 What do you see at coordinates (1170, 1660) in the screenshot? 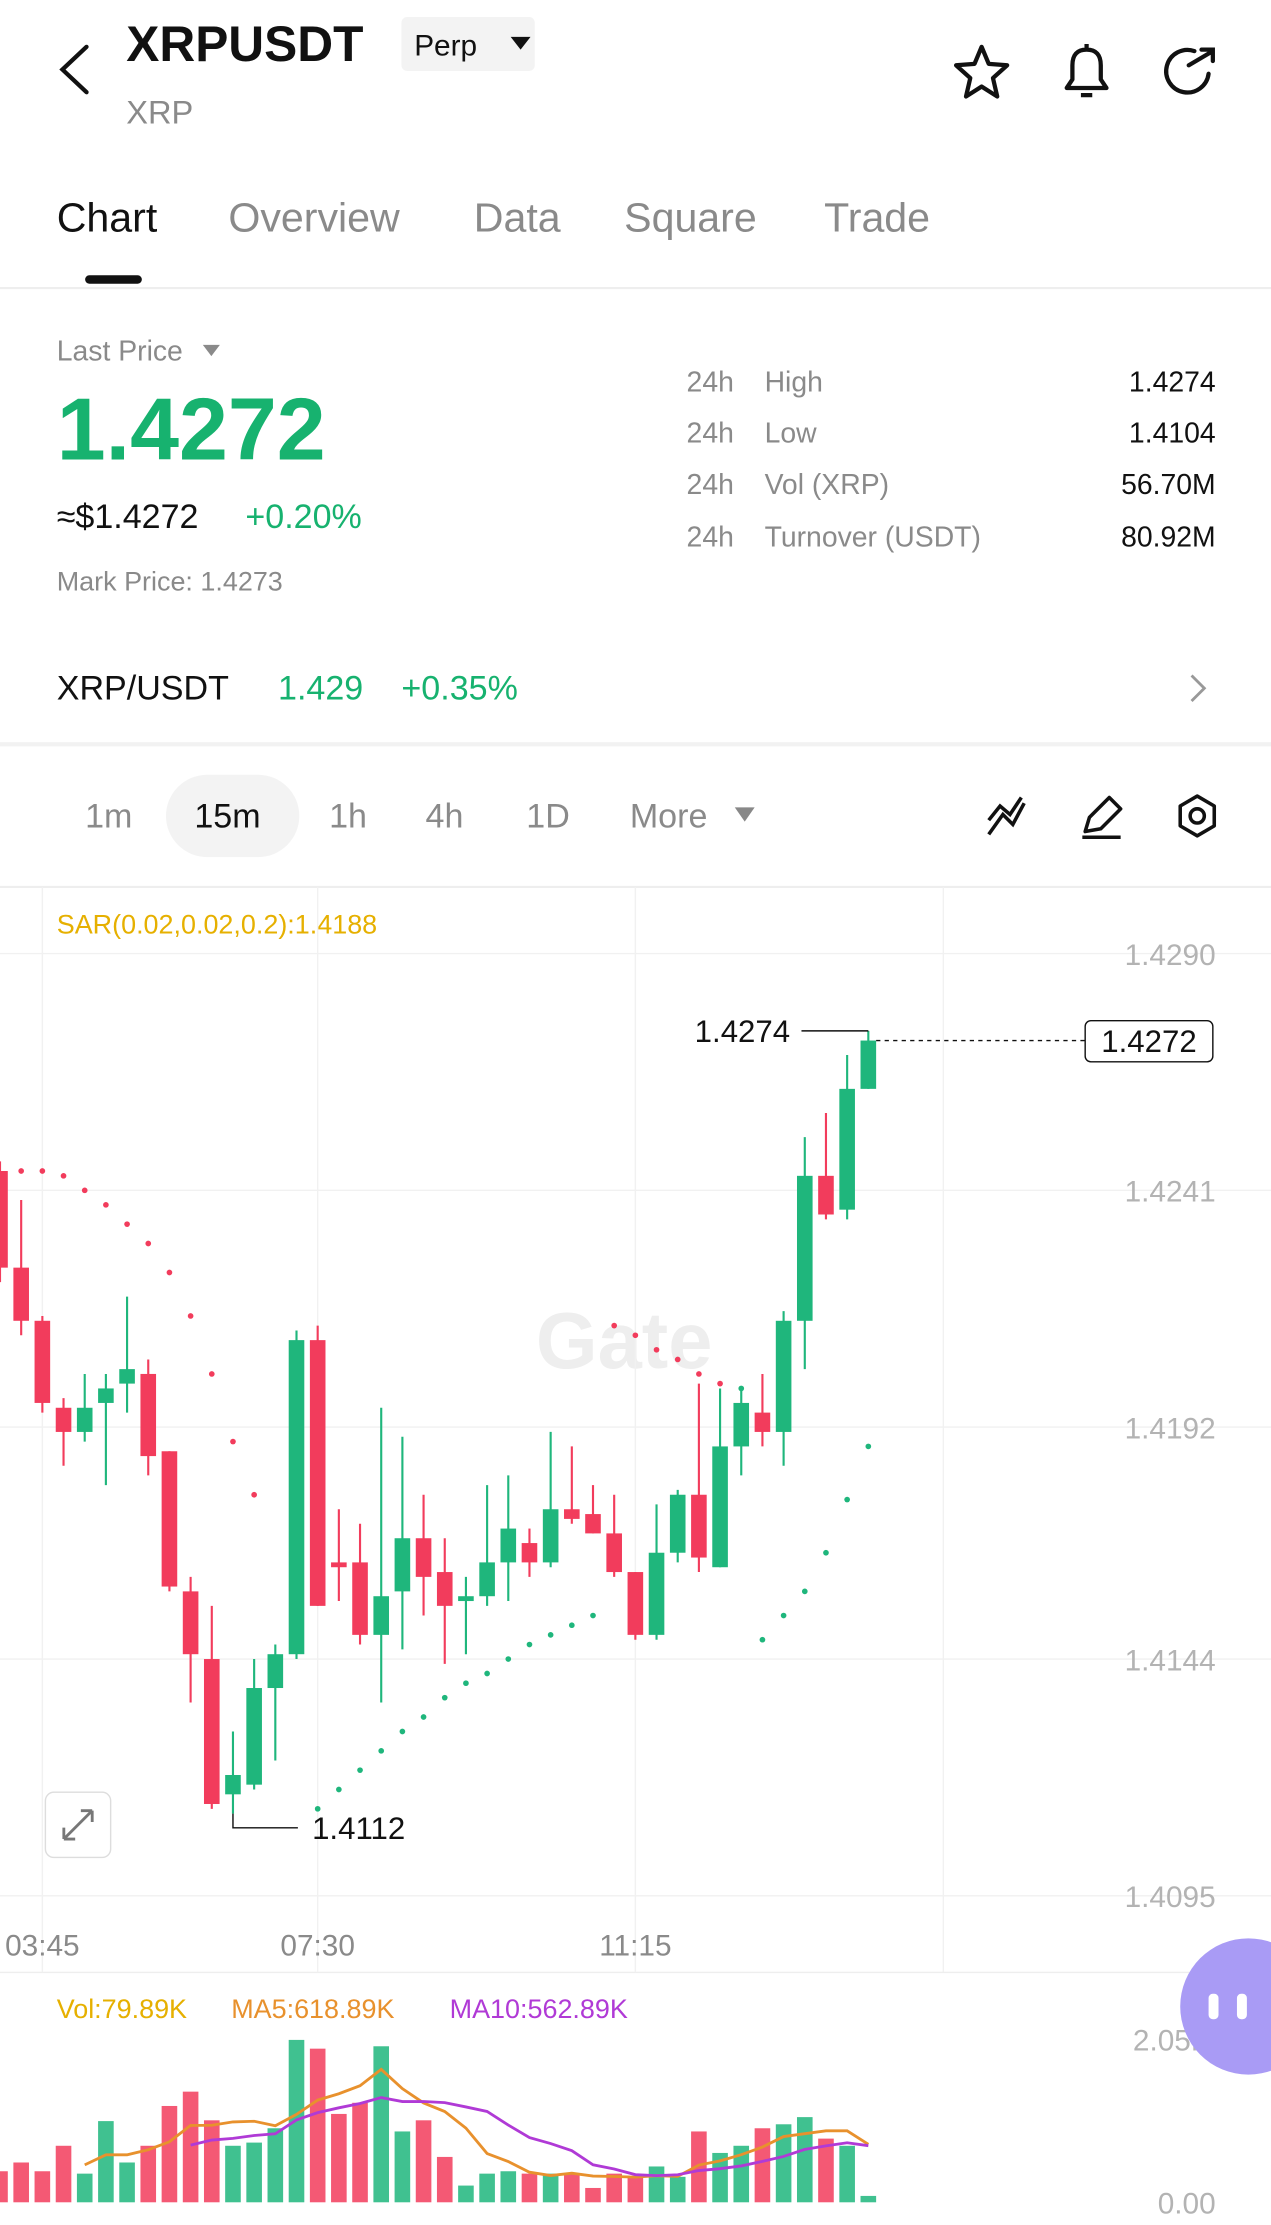
I see `y-tick-label: 1.4144` at bounding box center [1170, 1660].